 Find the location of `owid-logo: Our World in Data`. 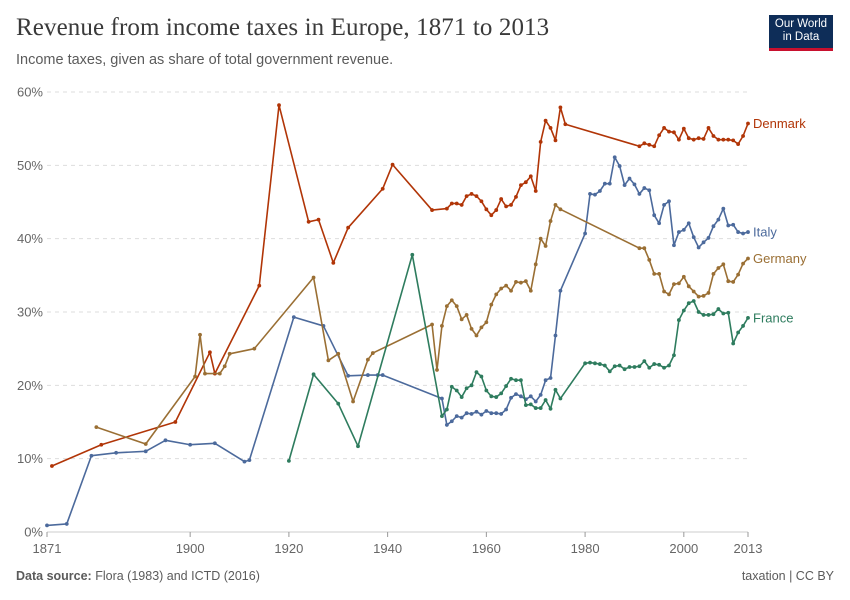

owid-logo: Our World in Data is located at coordinates (801, 33).